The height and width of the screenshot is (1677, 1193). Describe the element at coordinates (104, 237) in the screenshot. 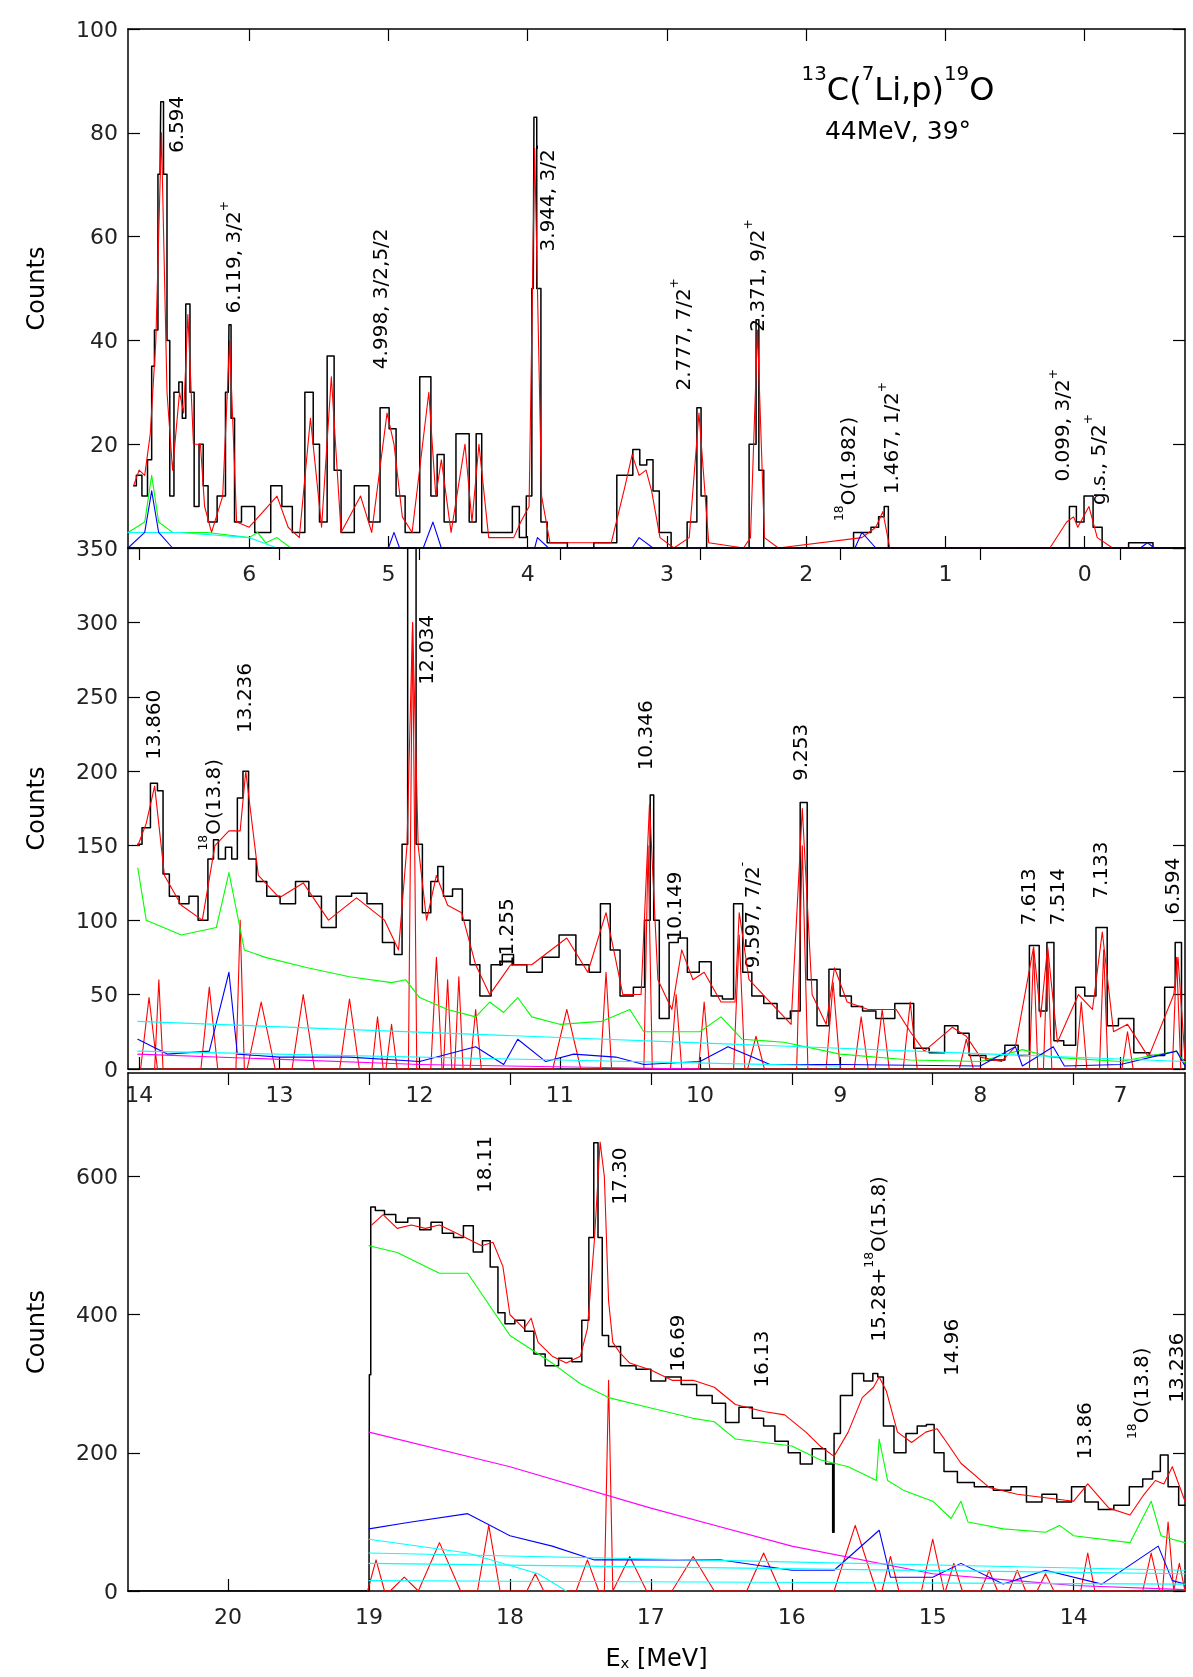

I see `y-tick-label: 60` at that location.